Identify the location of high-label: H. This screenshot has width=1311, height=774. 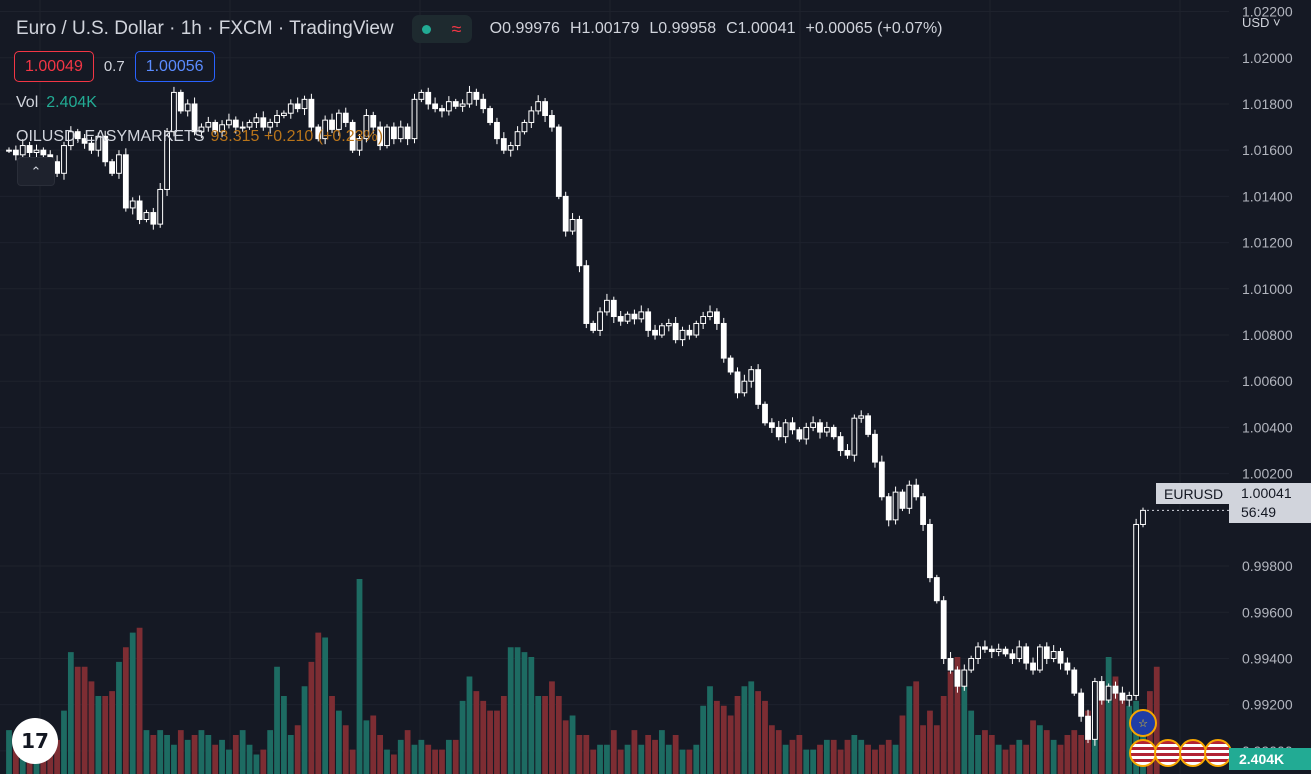
(575, 28).